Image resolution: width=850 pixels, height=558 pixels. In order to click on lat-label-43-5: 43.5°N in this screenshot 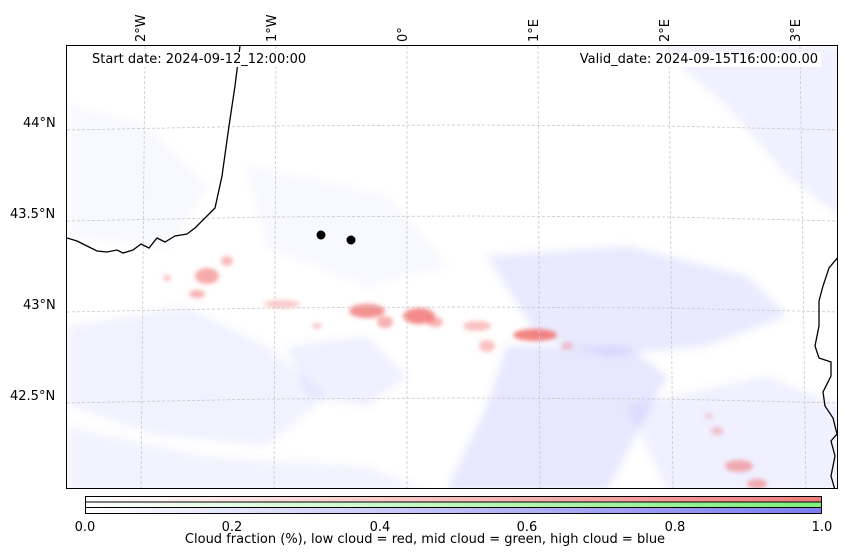, I will do `click(33, 214)`.